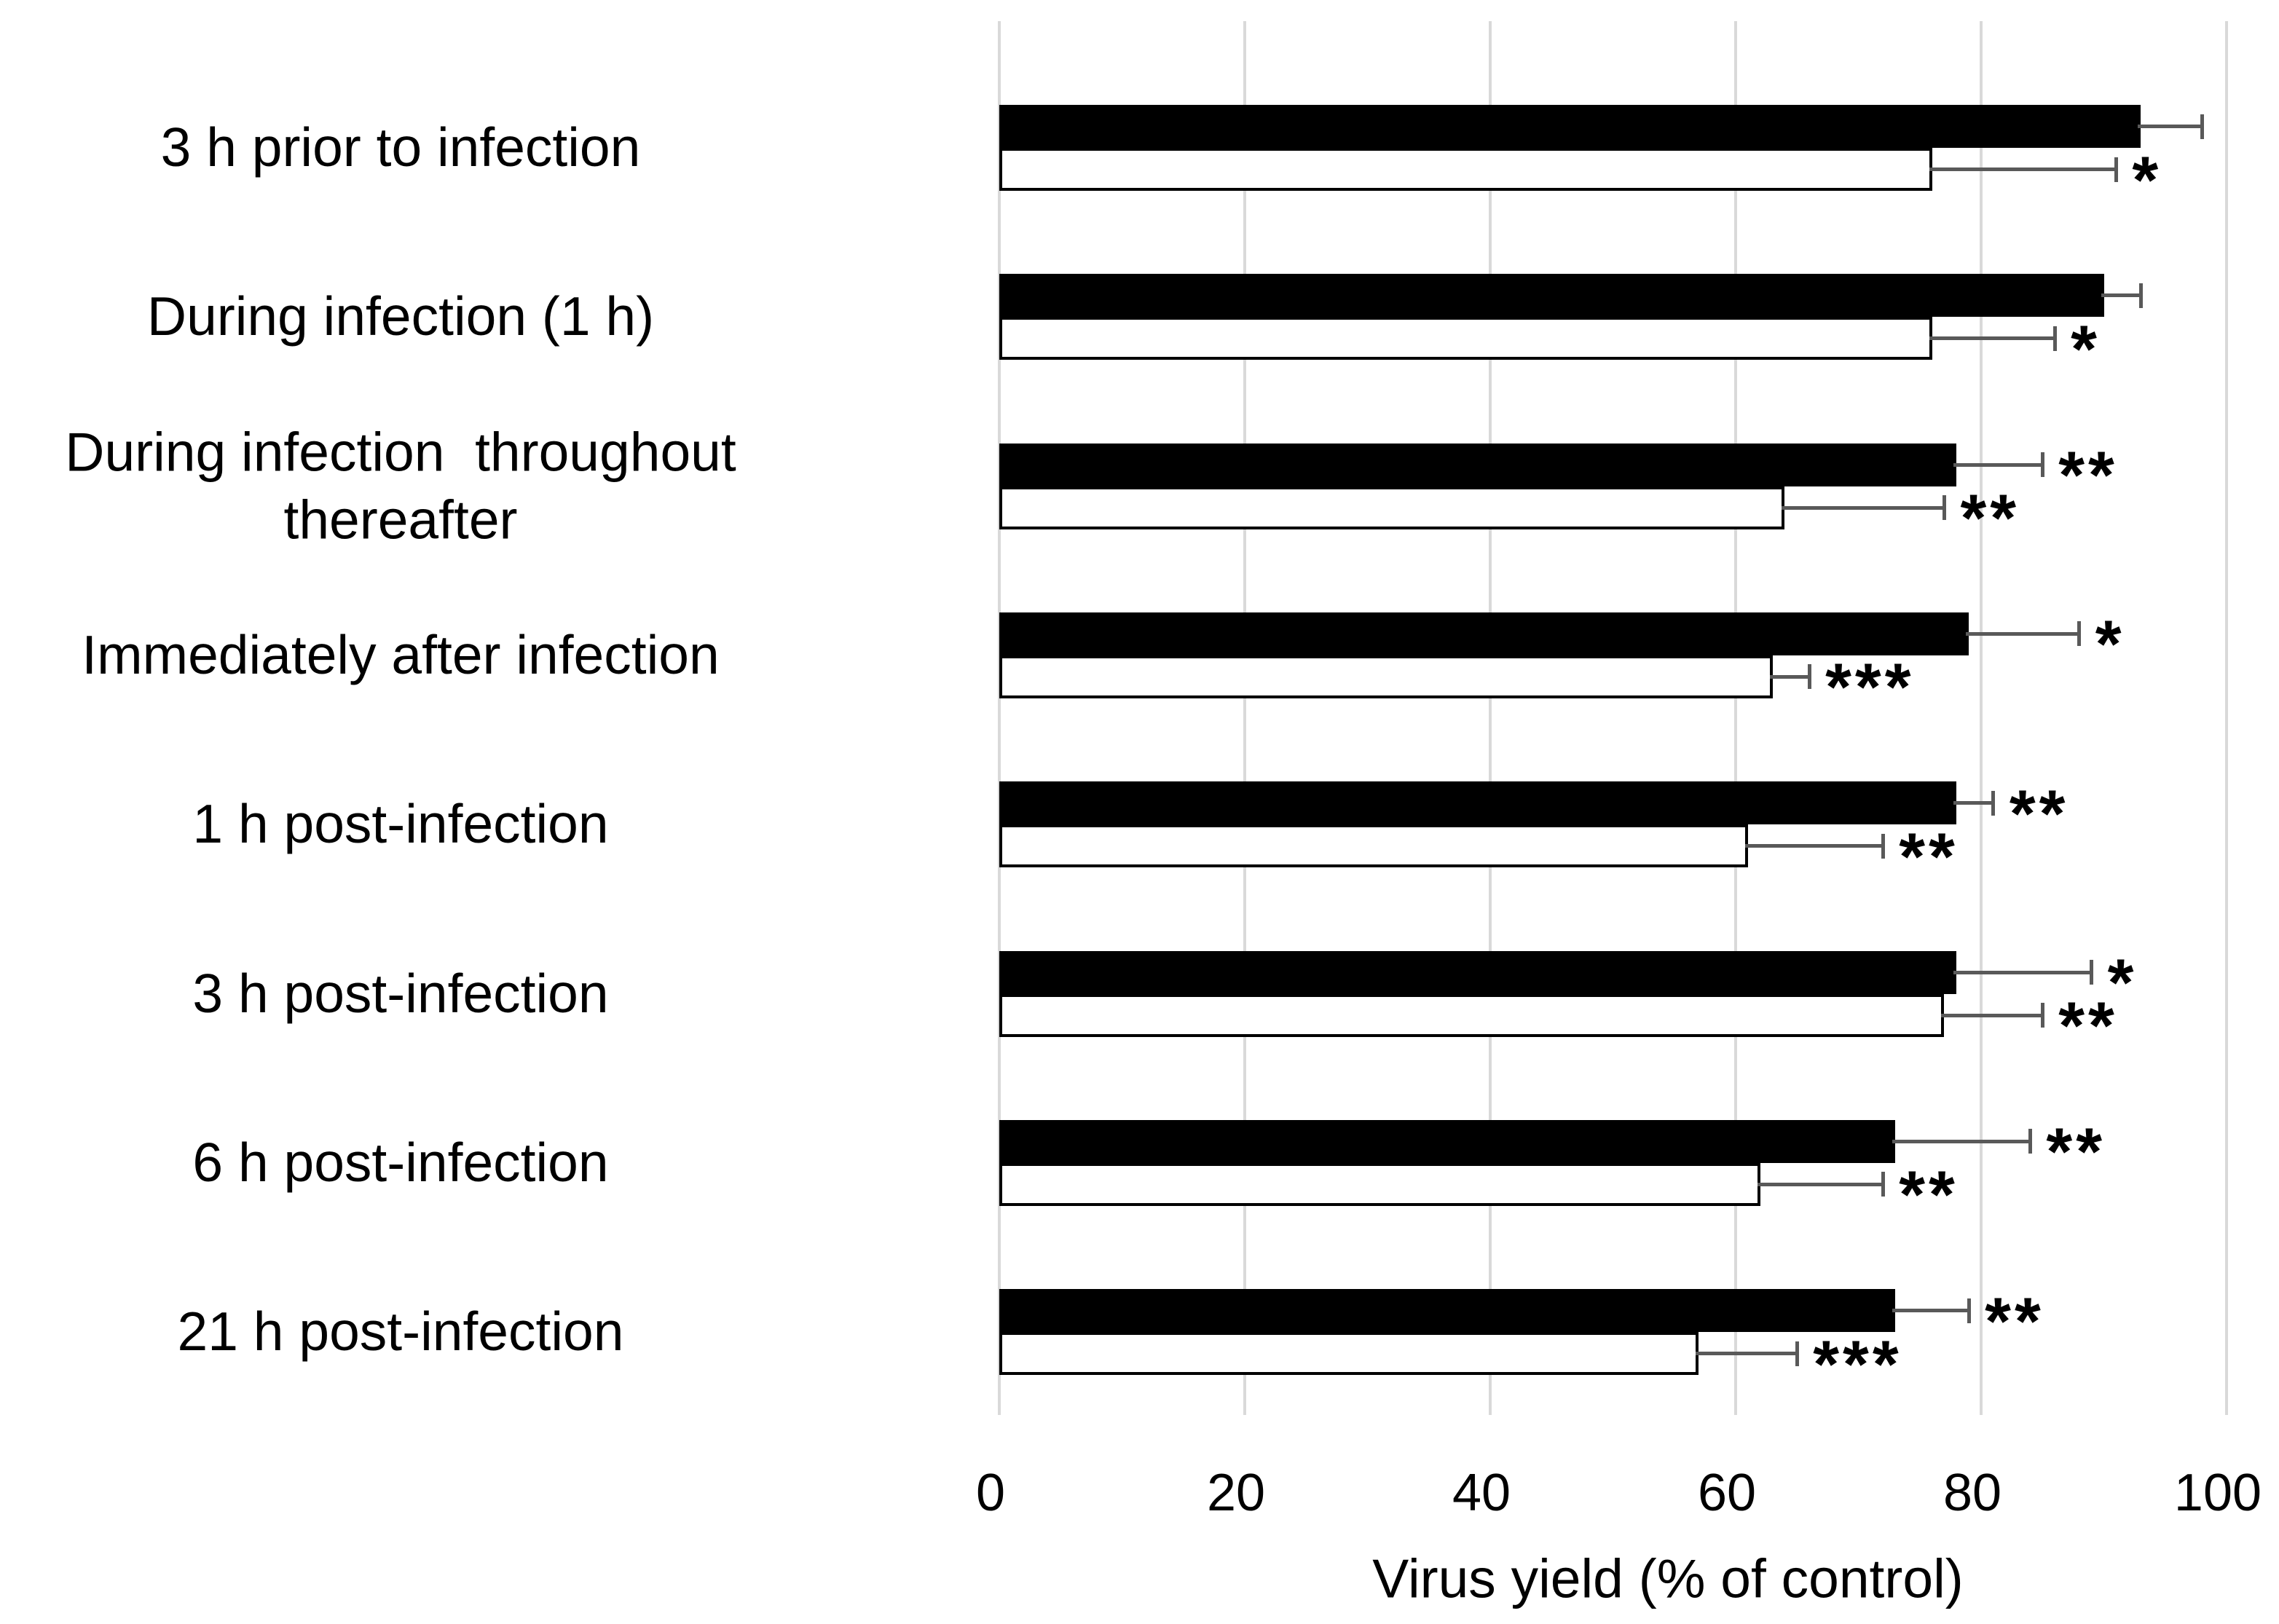 This screenshot has height=1624, width=2279. What do you see at coordinates (400, 993) in the screenshot?
I see `category-label: 3 h post-infection` at bounding box center [400, 993].